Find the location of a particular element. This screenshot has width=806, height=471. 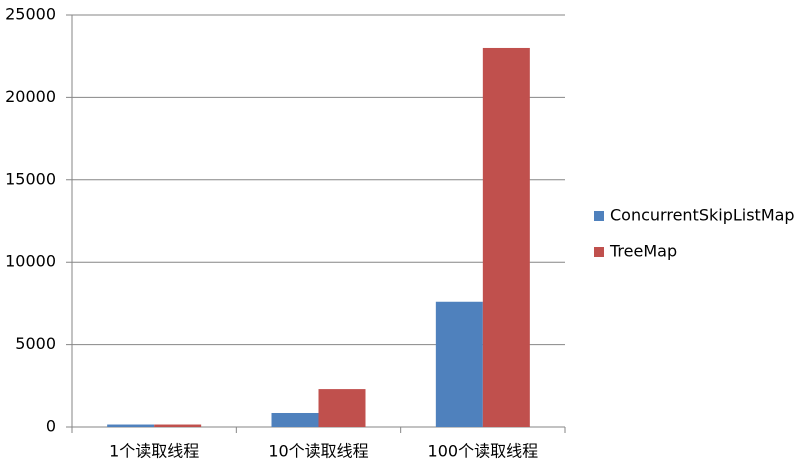

x-tick-label: 10个读取线程 is located at coordinates (318, 451).